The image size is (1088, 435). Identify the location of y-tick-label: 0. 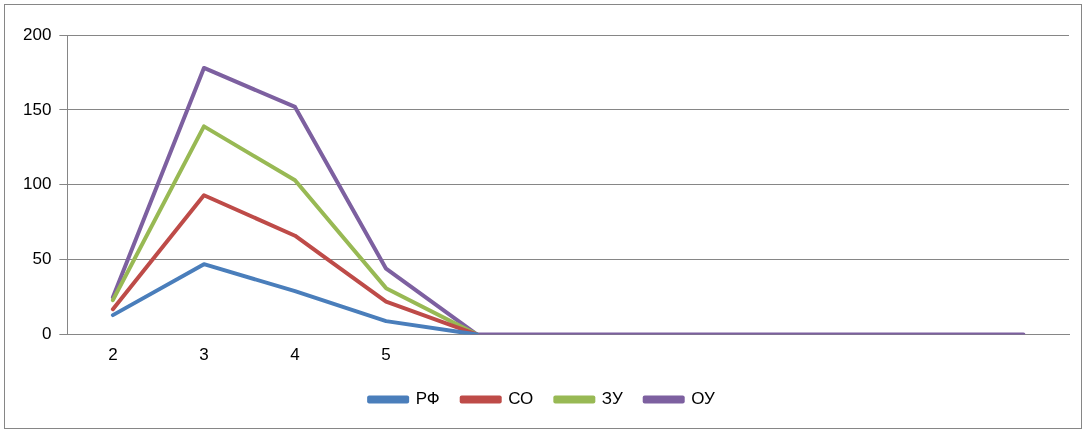
(46, 334).